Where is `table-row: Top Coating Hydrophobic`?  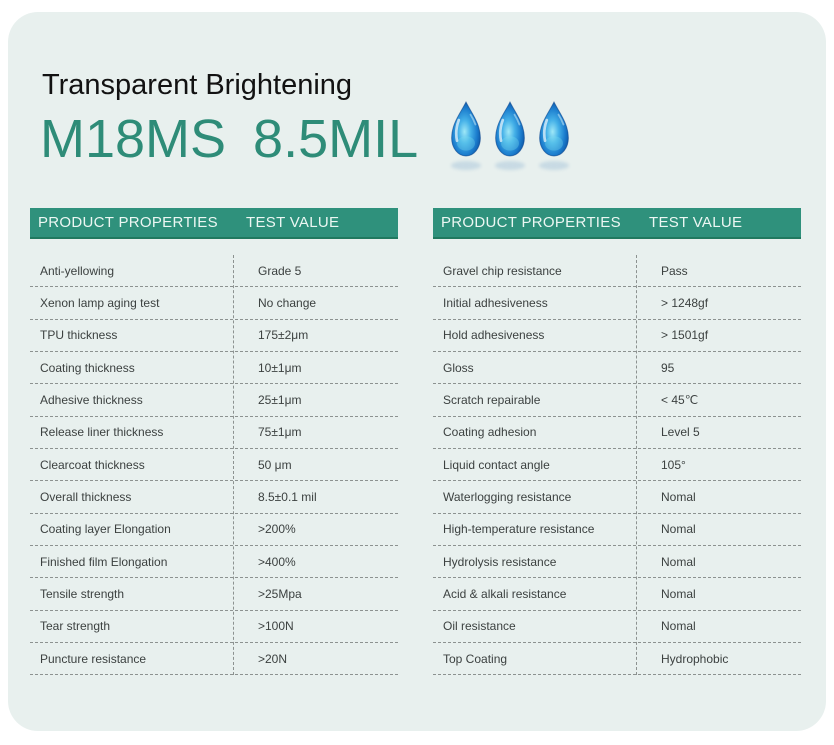
table-row: Top Coating Hydrophobic is located at coordinates (617, 659).